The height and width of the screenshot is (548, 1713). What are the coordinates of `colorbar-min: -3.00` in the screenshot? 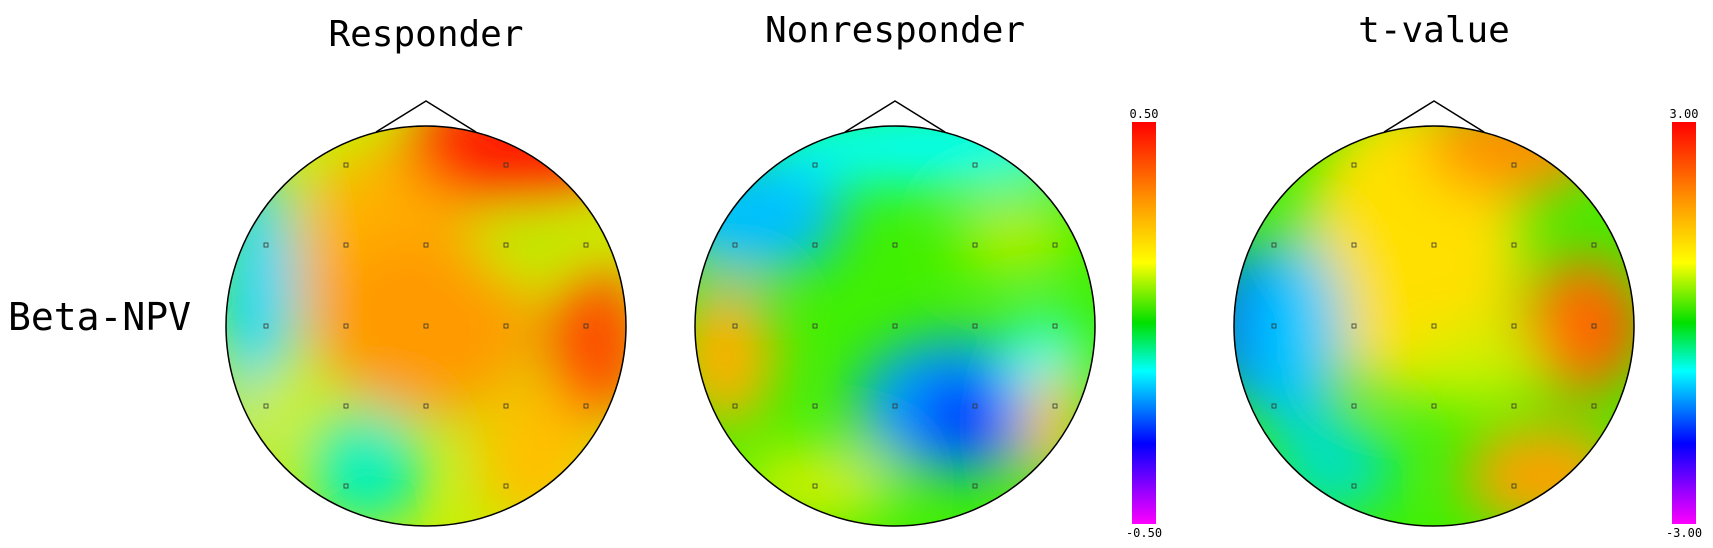 It's located at (1684, 533).